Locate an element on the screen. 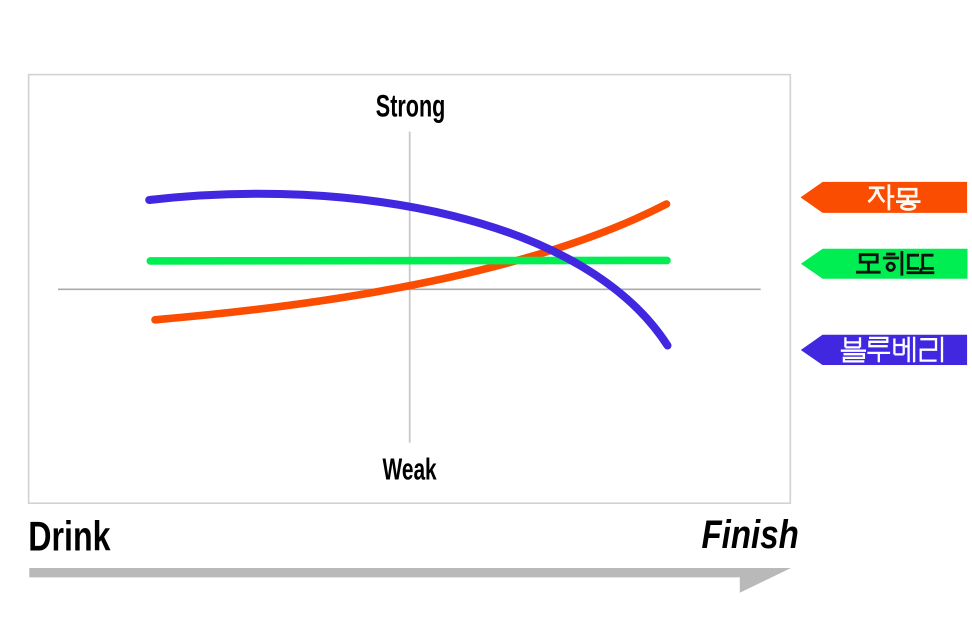 The width and height of the screenshot is (972, 640). svg-text: Drink is located at coordinates (69, 536).